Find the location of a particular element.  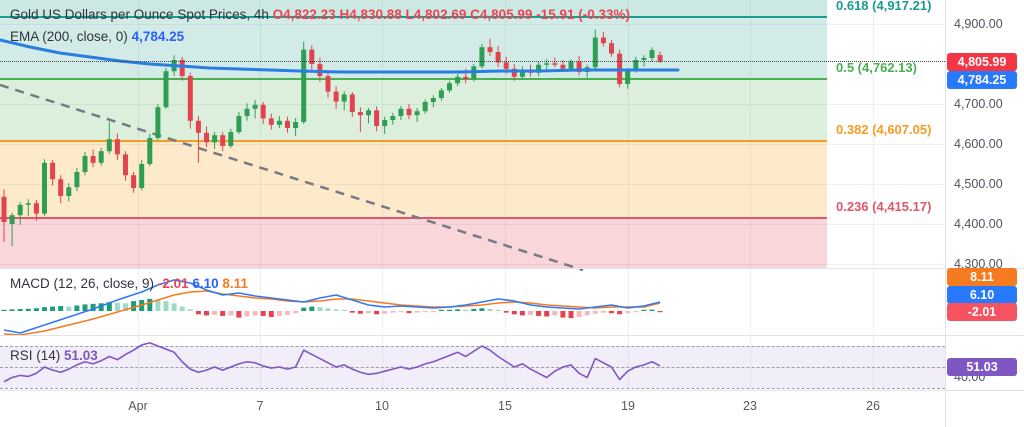

time-axis-separator is located at coordinates (512, 390).